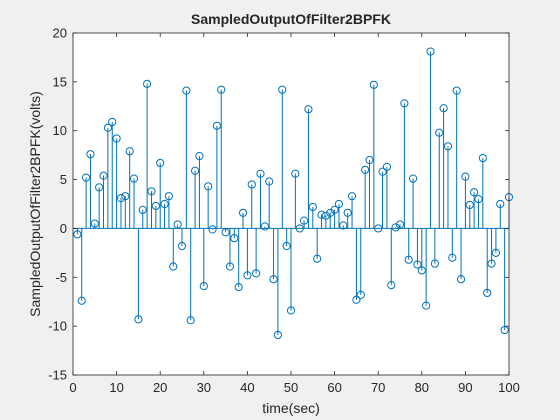 Image resolution: width=560 pixels, height=420 pixels. I want to click on x-tick-label: 0, so click(72, 387).